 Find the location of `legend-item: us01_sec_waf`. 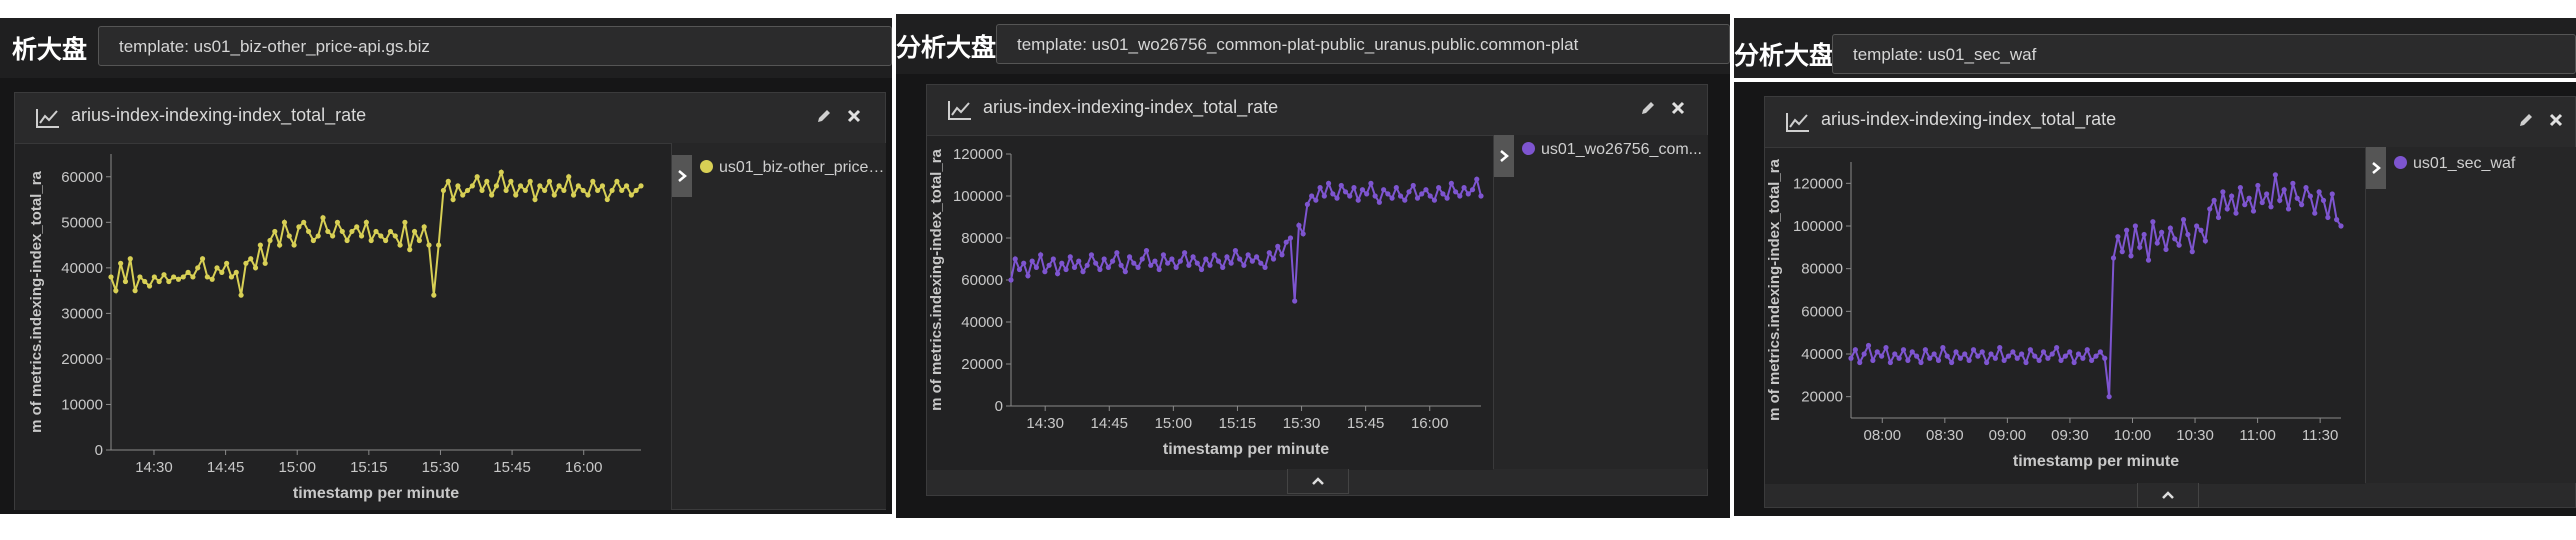

legend-item: us01_sec_waf is located at coordinates (2482, 164).